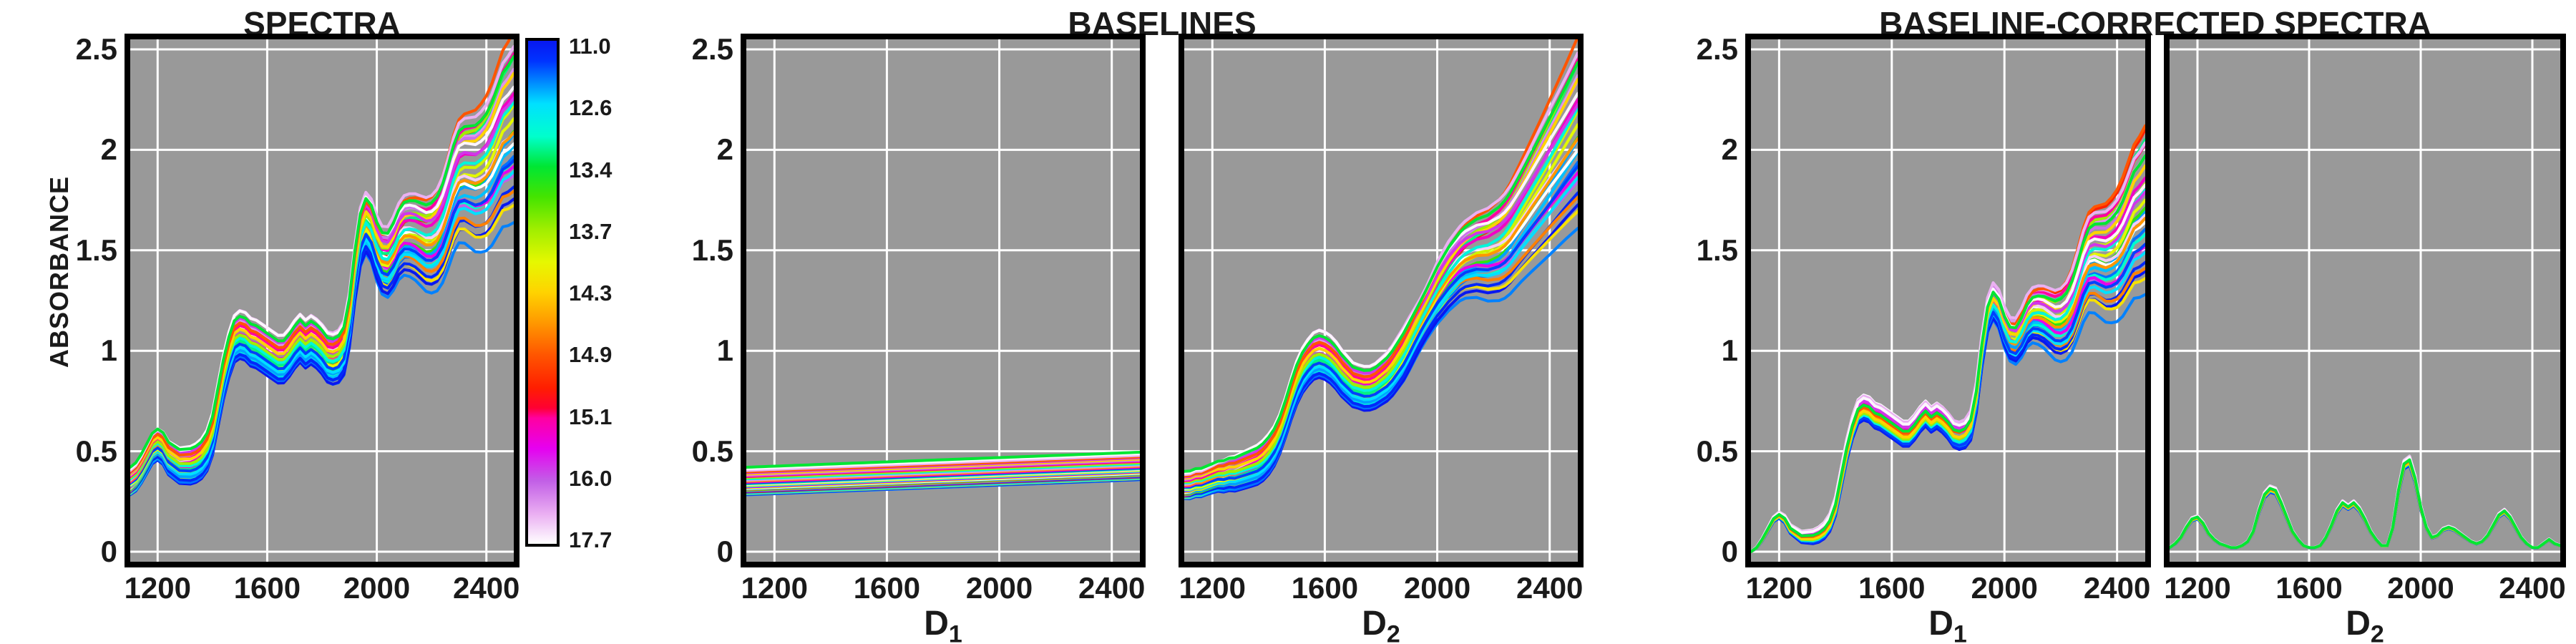 This screenshot has height=644, width=2576. What do you see at coordinates (59, 272) in the screenshot?
I see `y-axis-label: ABSORBANCE` at bounding box center [59, 272].